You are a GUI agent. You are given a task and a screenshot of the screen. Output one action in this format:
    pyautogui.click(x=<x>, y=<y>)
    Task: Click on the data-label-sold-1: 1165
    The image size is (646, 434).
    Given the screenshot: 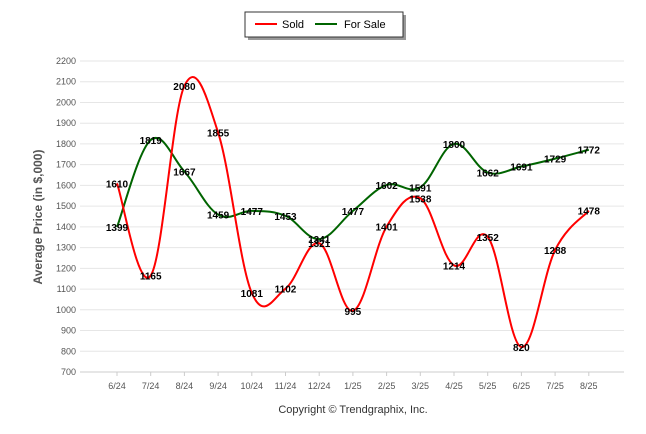 What is the action you would take?
    pyautogui.click(x=151, y=277)
    